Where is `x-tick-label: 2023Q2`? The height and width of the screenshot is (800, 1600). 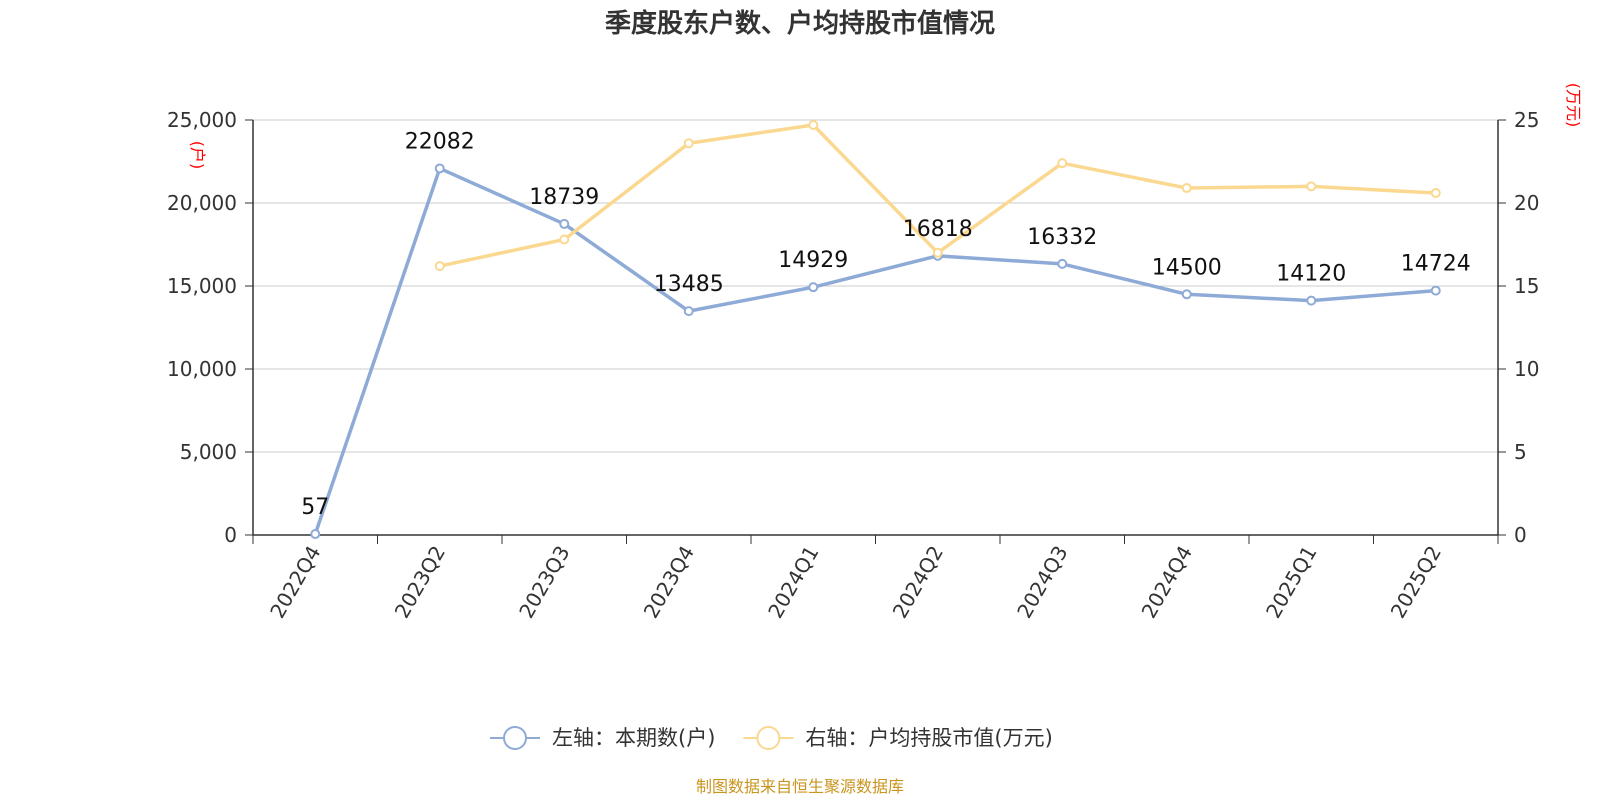 x-tick-label: 2023Q2 is located at coordinates (420, 582).